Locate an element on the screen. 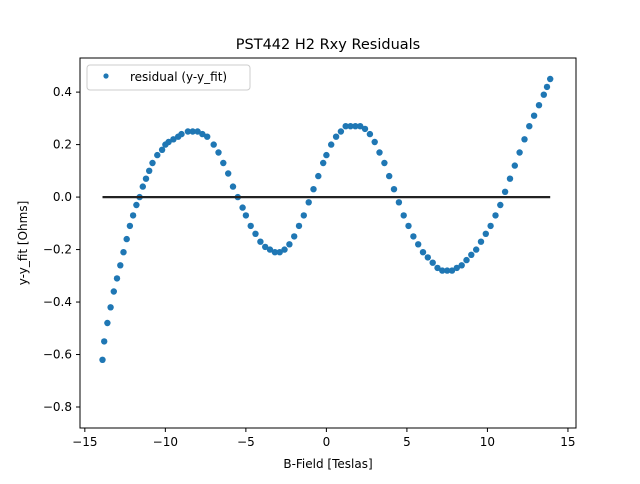  legend: residual (y-y_fit) is located at coordinates (168, 77).